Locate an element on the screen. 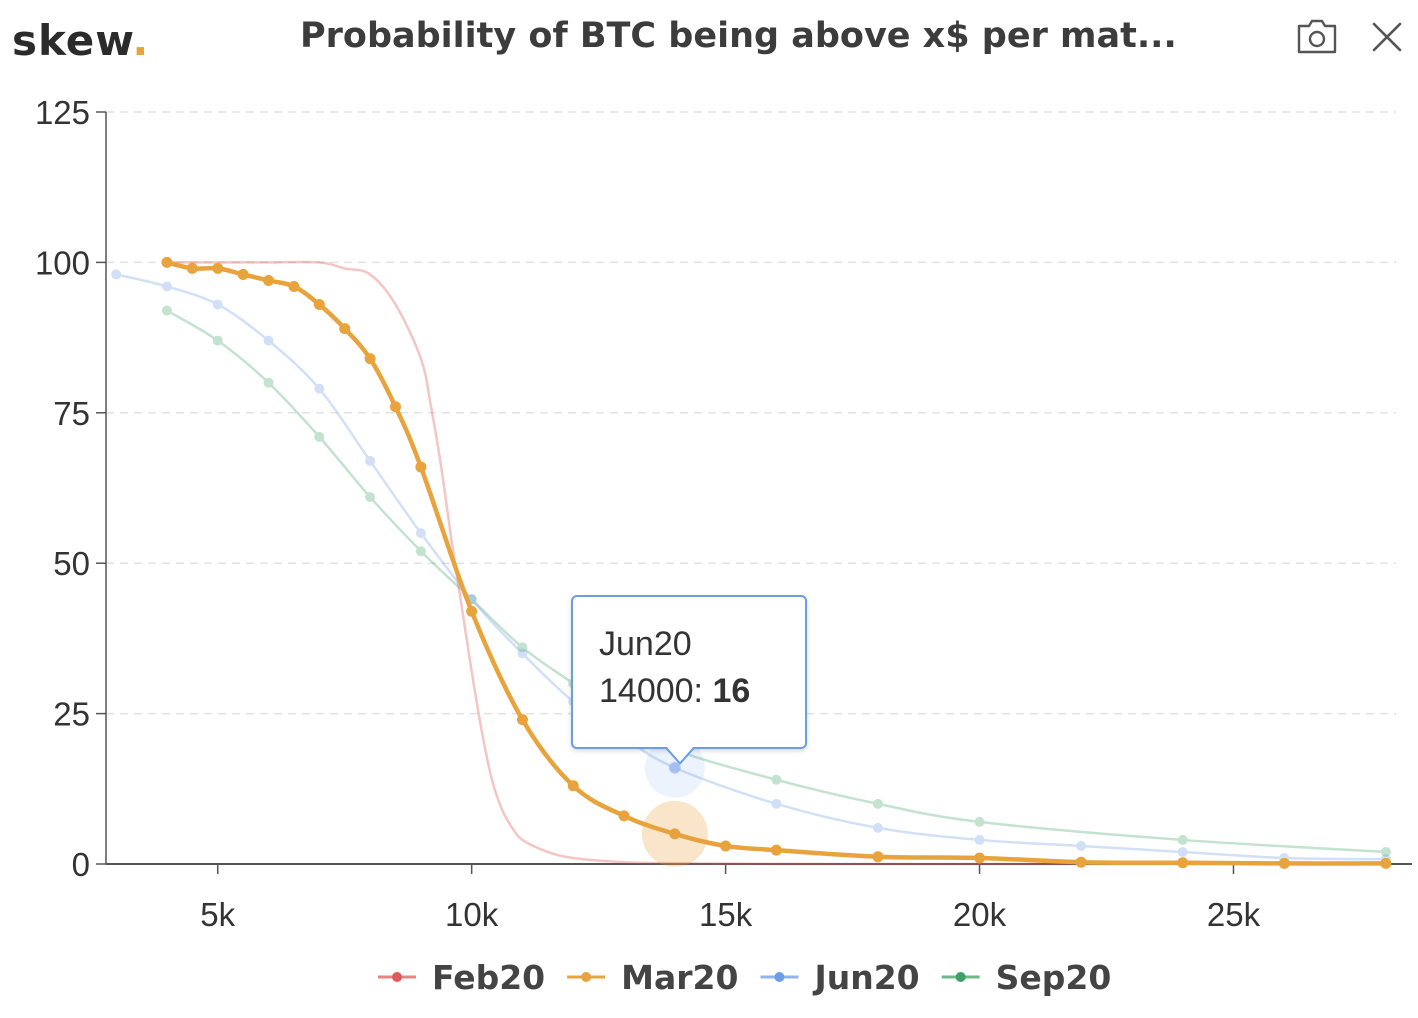  tooltip-series-name: Jun20 is located at coordinates (645, 644).